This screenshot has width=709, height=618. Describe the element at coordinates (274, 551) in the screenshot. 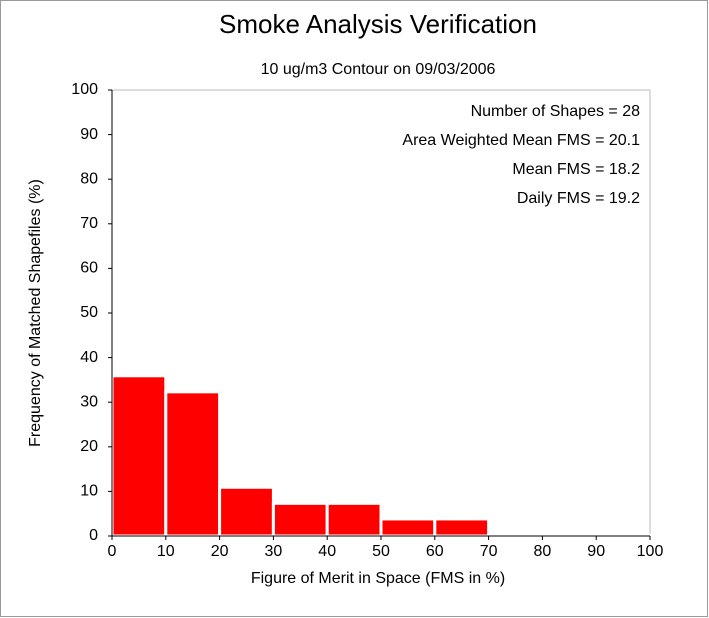

I see `x-tick-label: 30` at that location.